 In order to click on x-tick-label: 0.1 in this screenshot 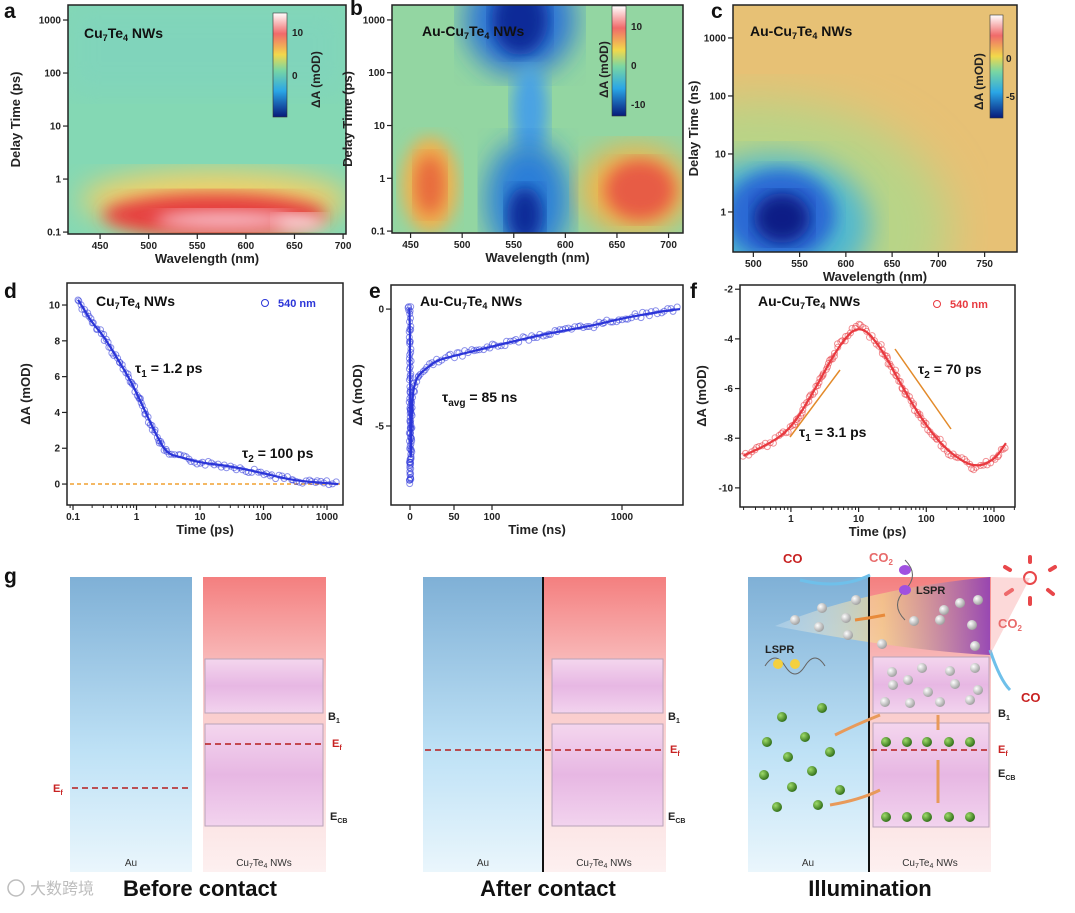, I will do `click(73, 517)`.